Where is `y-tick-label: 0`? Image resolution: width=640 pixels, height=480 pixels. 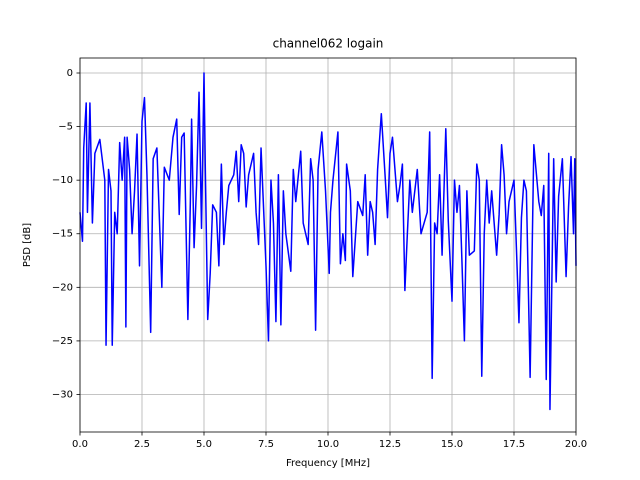 y-tick-label: 0 is located at coordinates (70, 73).